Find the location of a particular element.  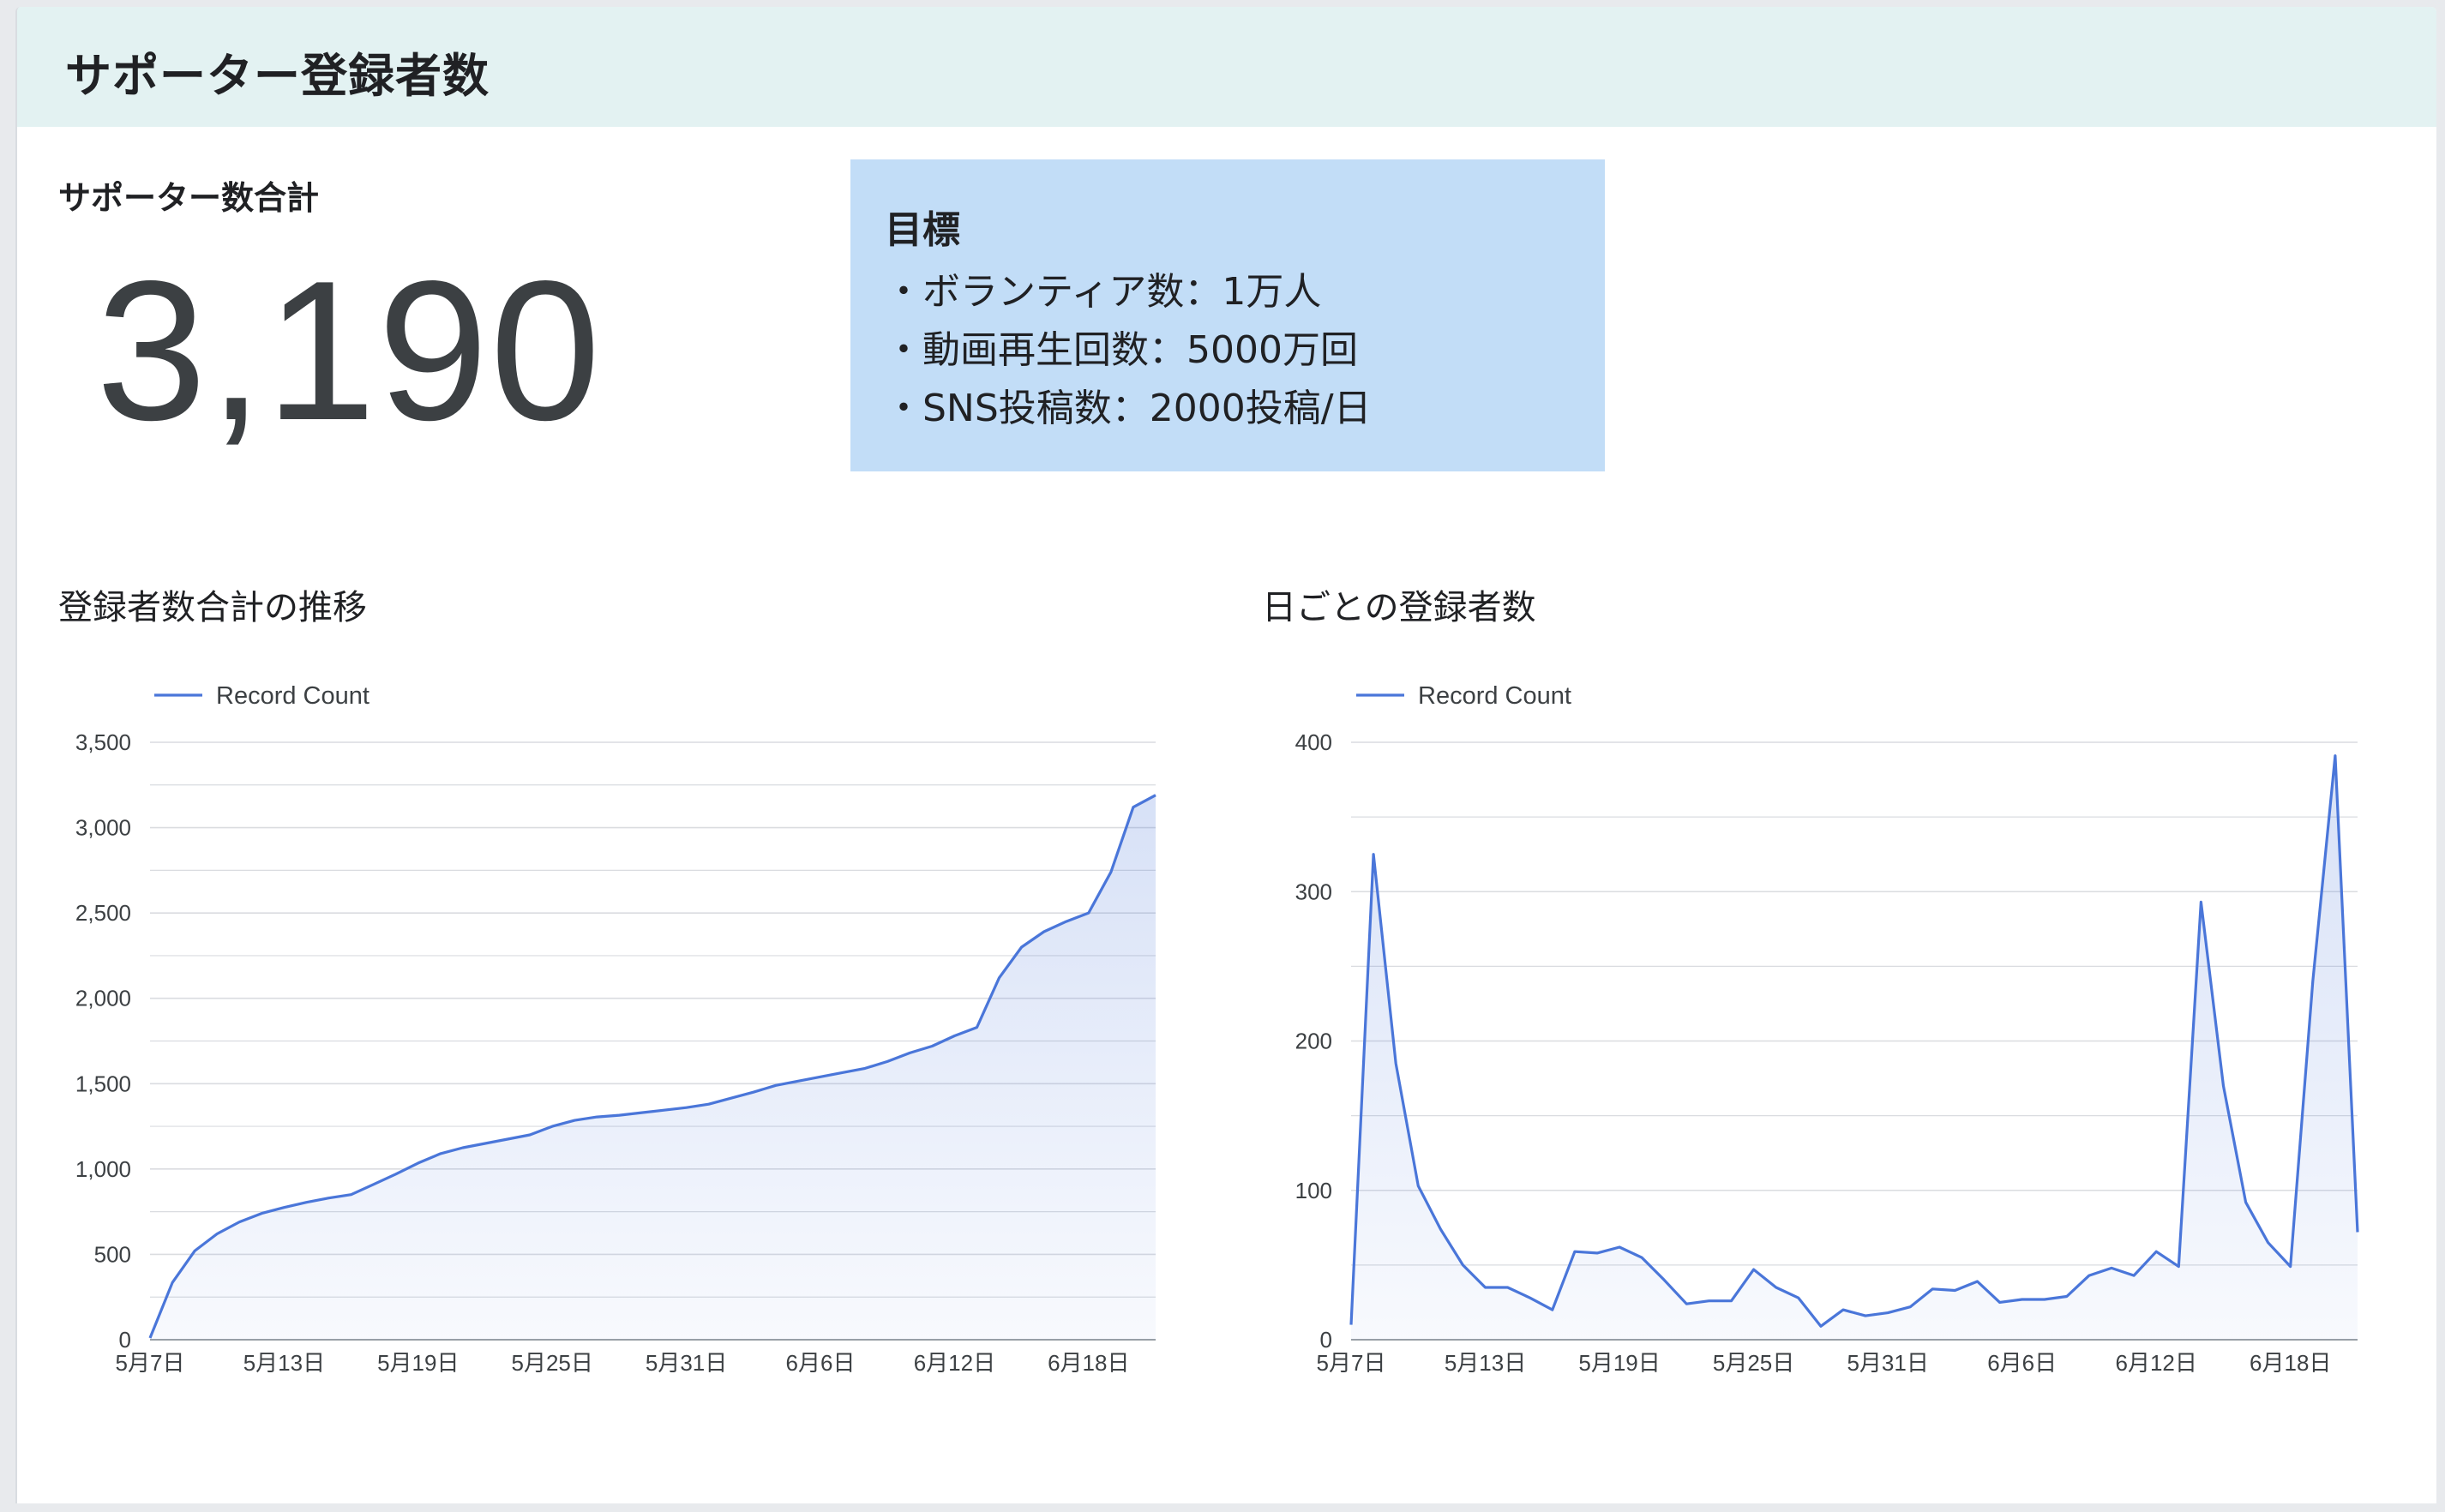

page-title: サポーター登録者数 is located at coordinates (277, 76).